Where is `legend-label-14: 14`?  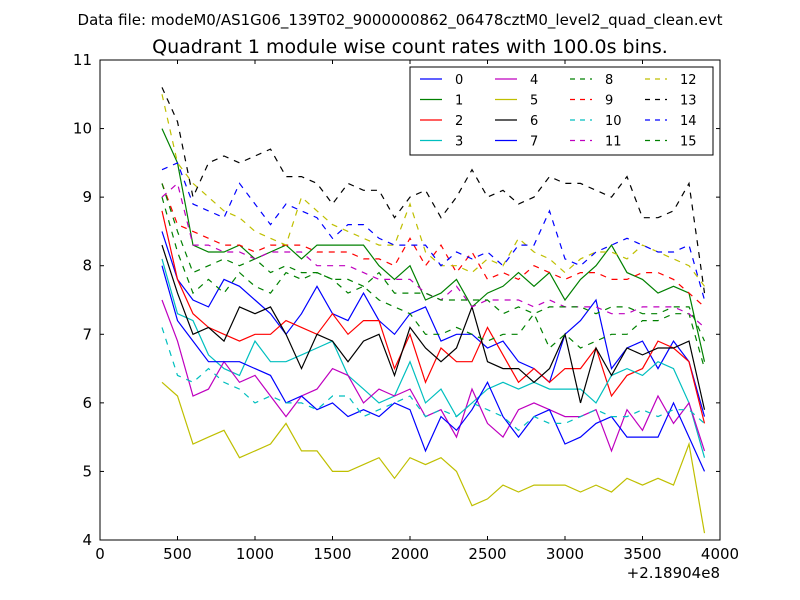
legend-label-14: 14 is located at coordinates (688, 121).